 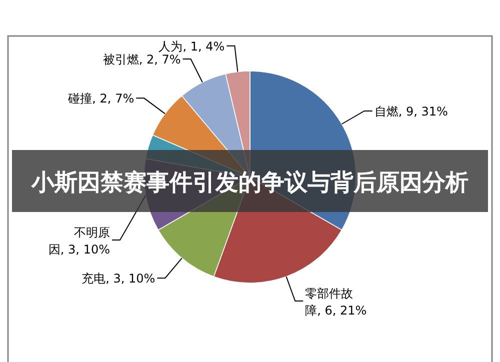 I want to click on slice-label: 人为, 1, 4%, so click(x=191, y=46).